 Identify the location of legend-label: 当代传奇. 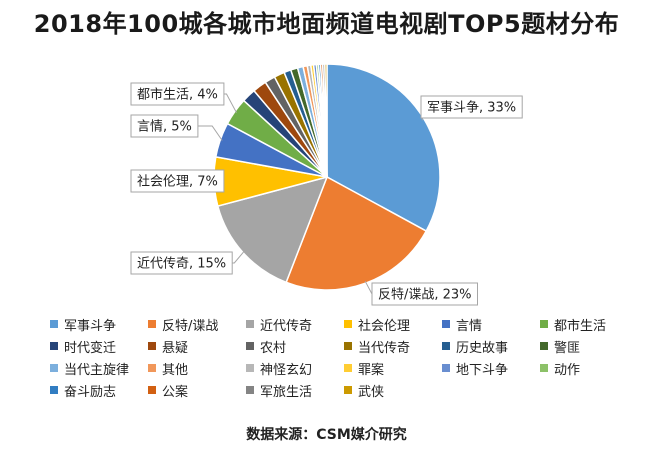
(384, 348).